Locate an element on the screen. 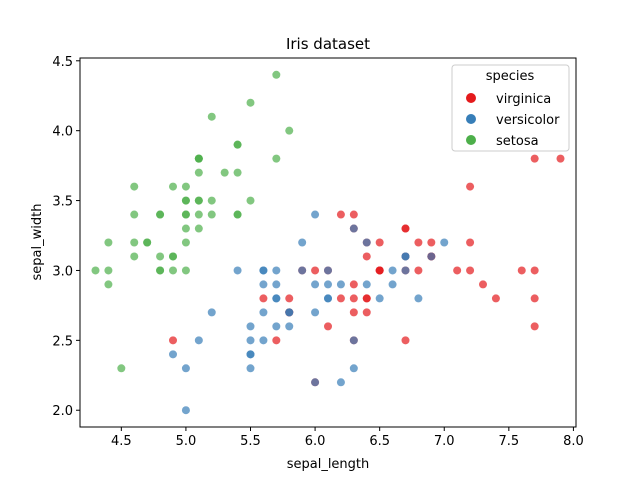 This screenshot has height=480, width=640. y-axis-label: sepal_width is located at coordinates (37, 242).